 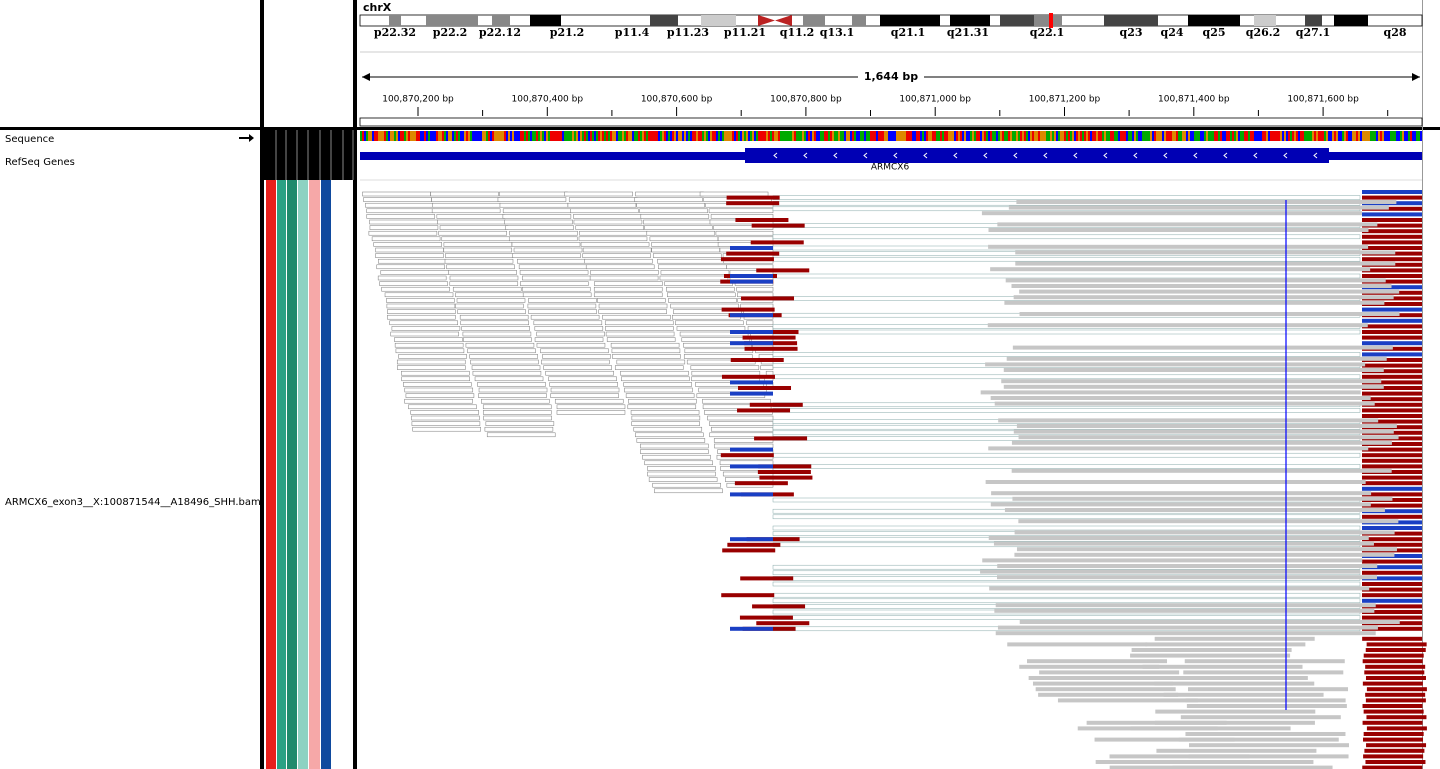 What do you see at coordinates (1214, 32) in the screenshot?
I see `band-label: q25` at bounding box center [1214, 32].